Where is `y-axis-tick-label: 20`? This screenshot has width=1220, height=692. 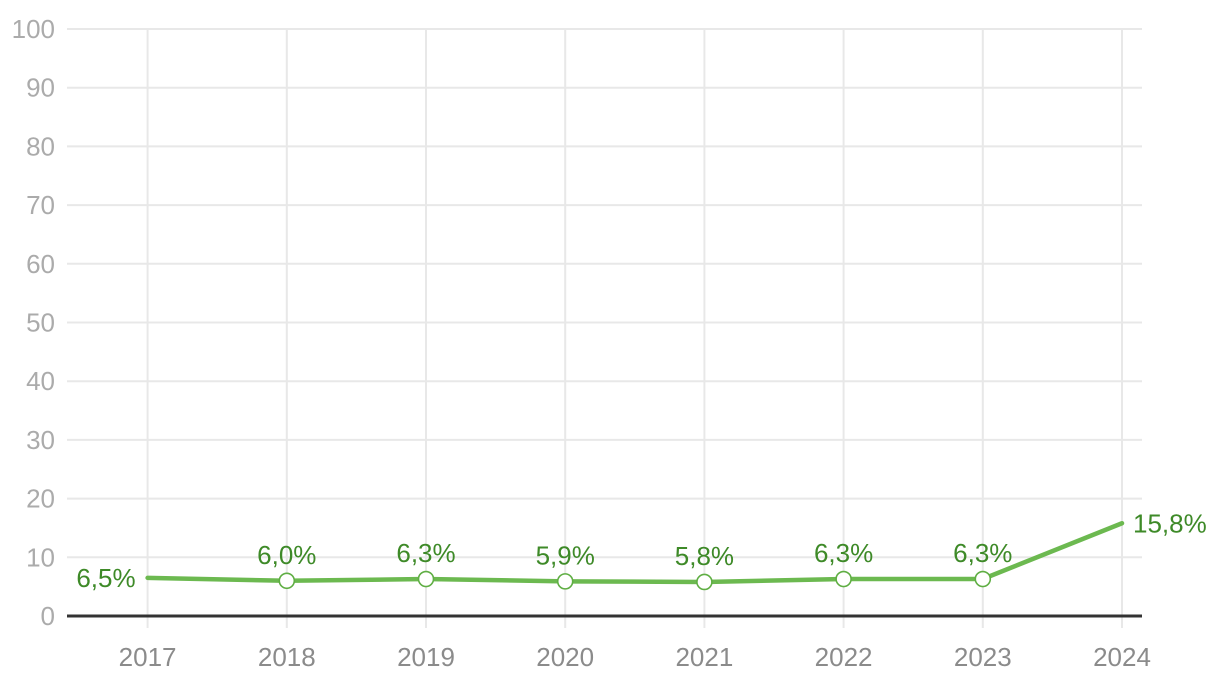
y-axis-tick-label: 20 is located at coordinates (40, 499).